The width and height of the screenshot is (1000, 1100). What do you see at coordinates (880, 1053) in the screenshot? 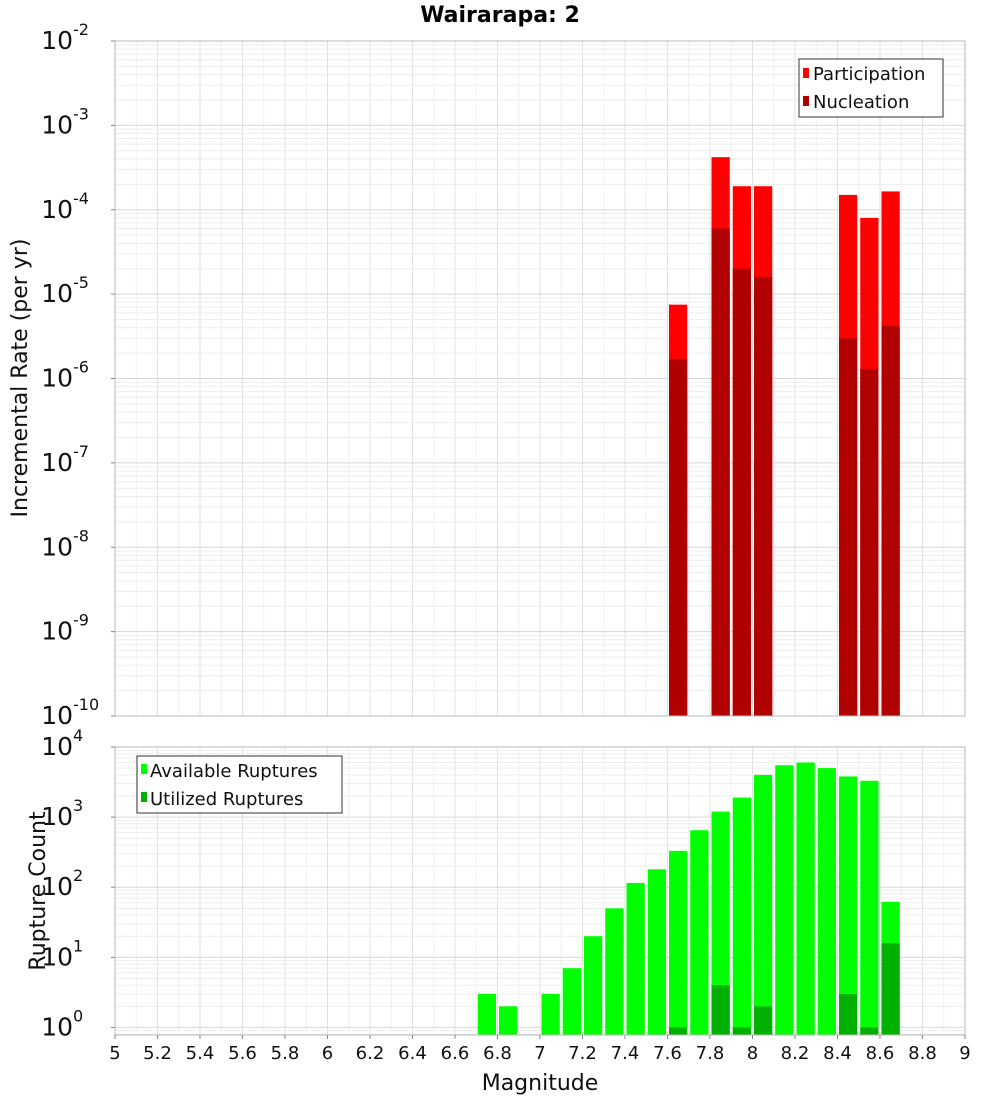
I see `x-tick-label: 8.6` at bounding box center [880, 1053].